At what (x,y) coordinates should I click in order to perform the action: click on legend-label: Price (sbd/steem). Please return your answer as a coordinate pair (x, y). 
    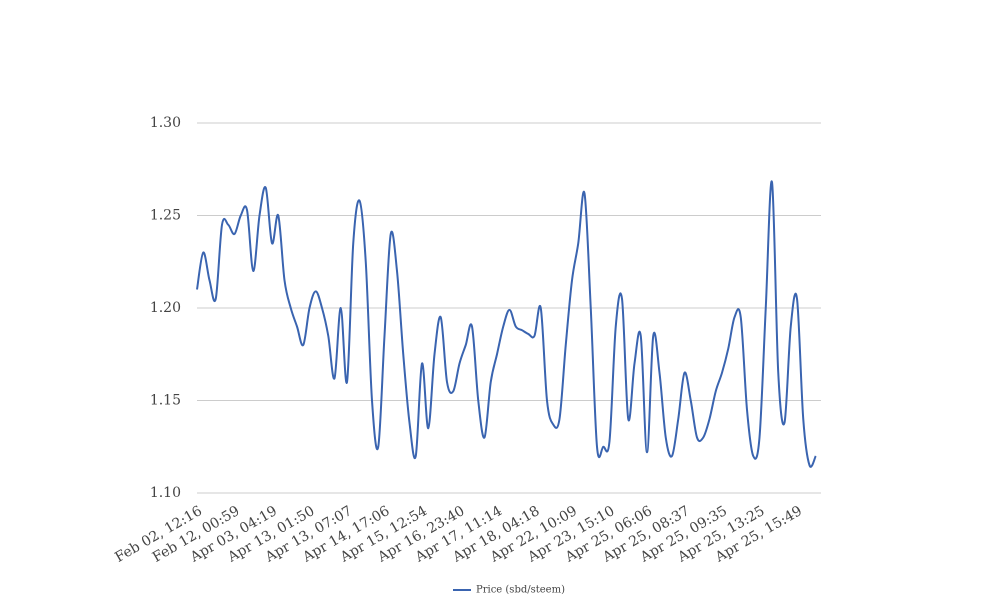
    Looking at the image, I should click on (520, 590).